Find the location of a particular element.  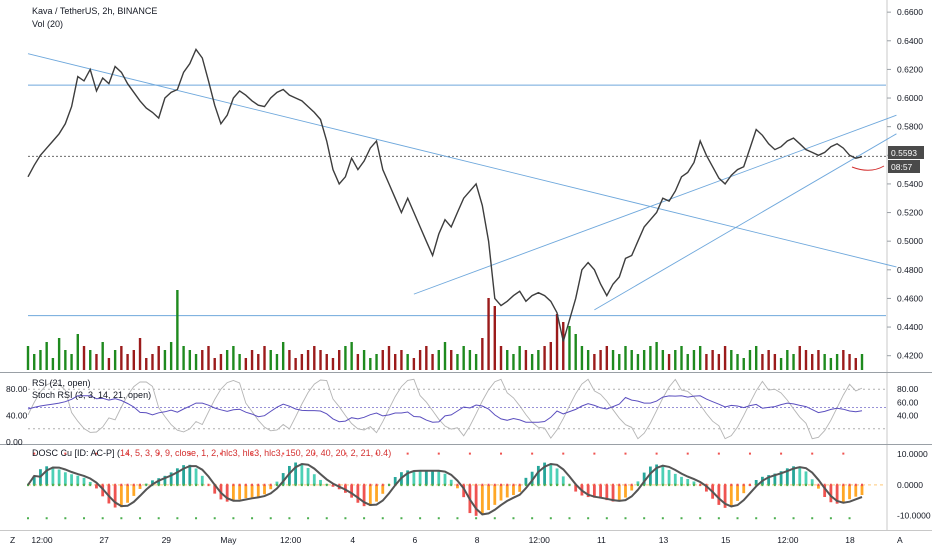

price-tick-label: 0.6600 is located at coordinates (910, 12).